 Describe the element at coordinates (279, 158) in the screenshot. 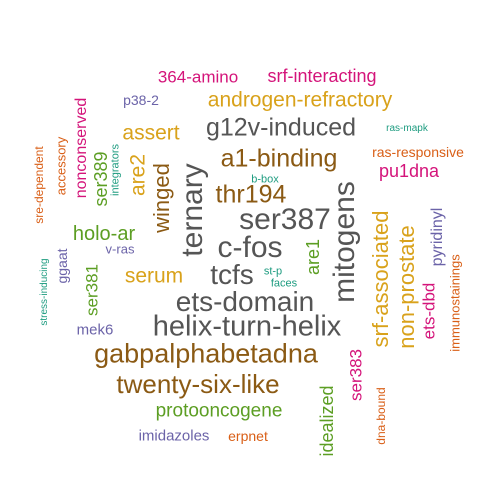

I see `cloud-word: a1-binding` at that location.